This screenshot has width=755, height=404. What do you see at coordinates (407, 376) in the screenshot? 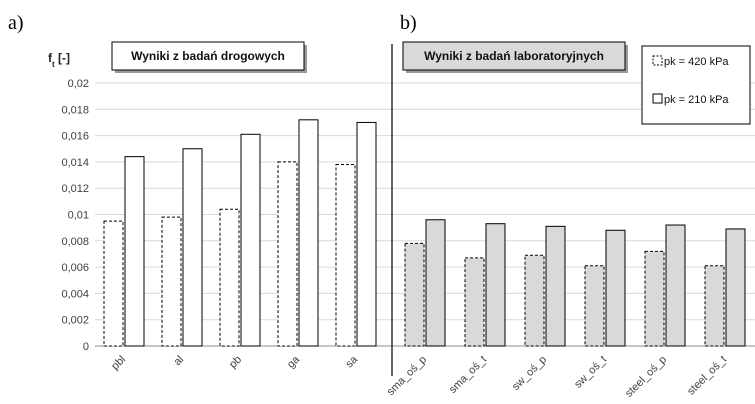
I see `x-tick-label: sma_oś_p` at bounding box center [407, 376].